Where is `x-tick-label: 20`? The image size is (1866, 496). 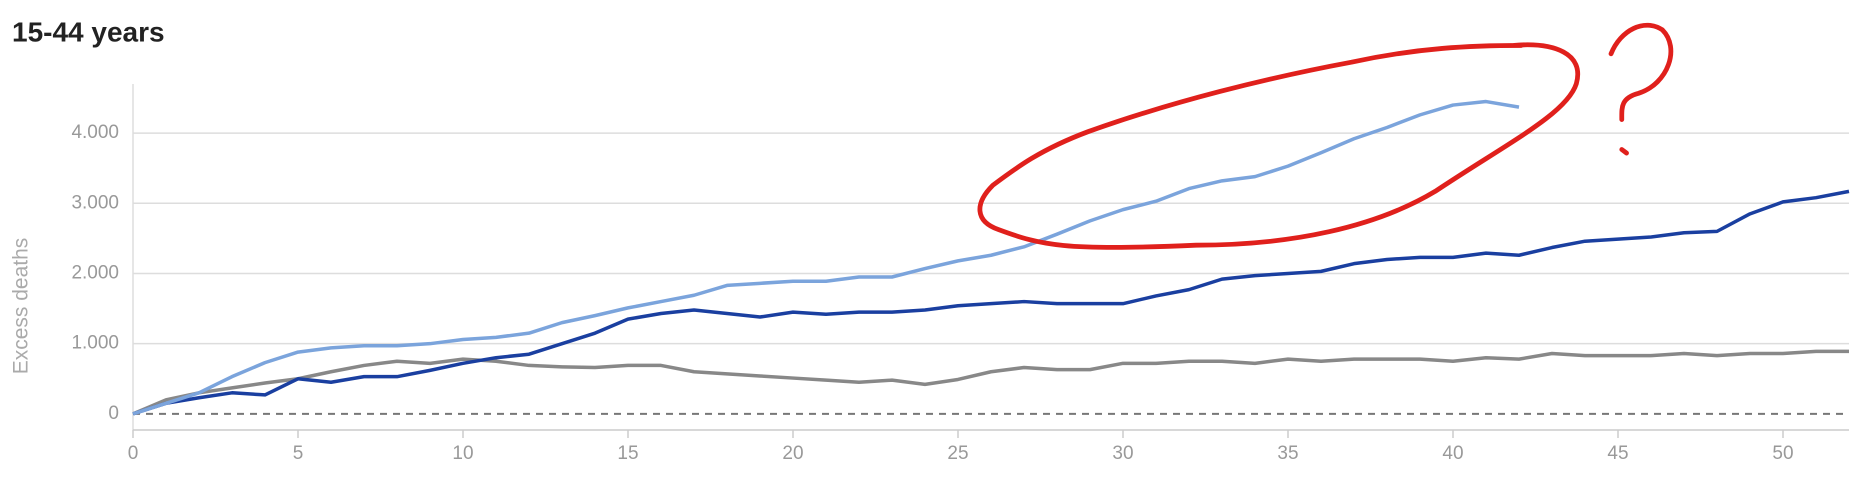
x-tick-label: 20 is located at coordinates (792, 453).